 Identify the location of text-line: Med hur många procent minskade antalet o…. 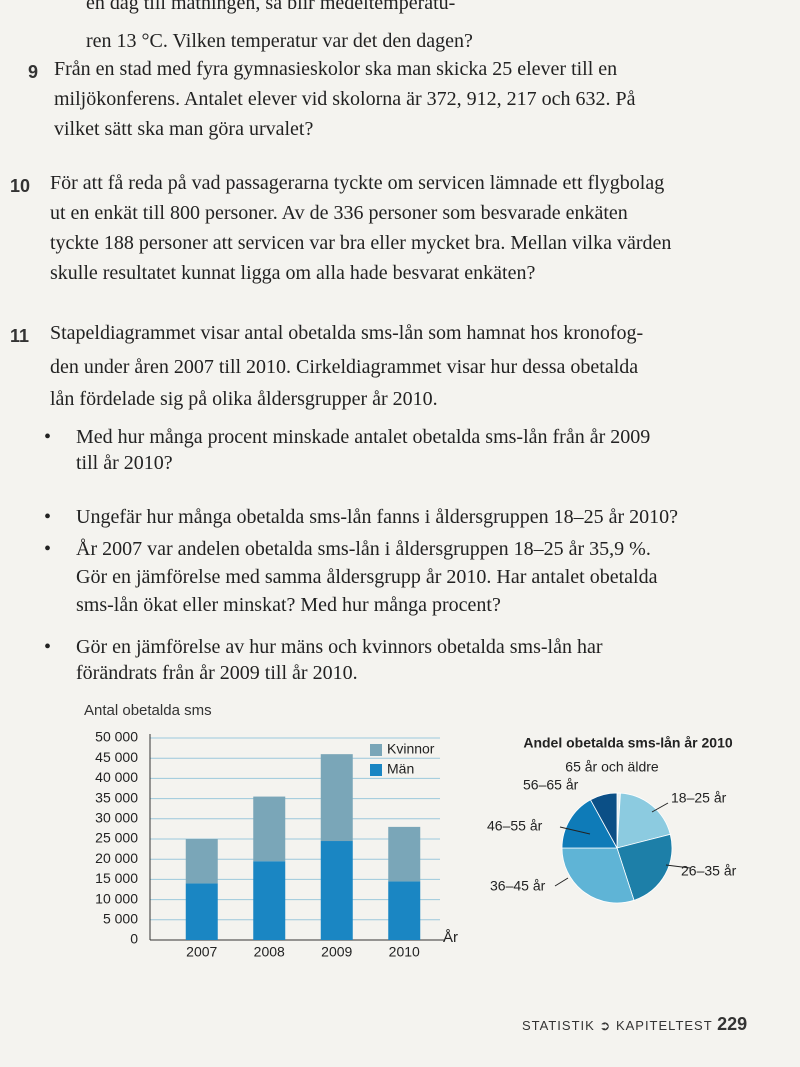
(363, 437).